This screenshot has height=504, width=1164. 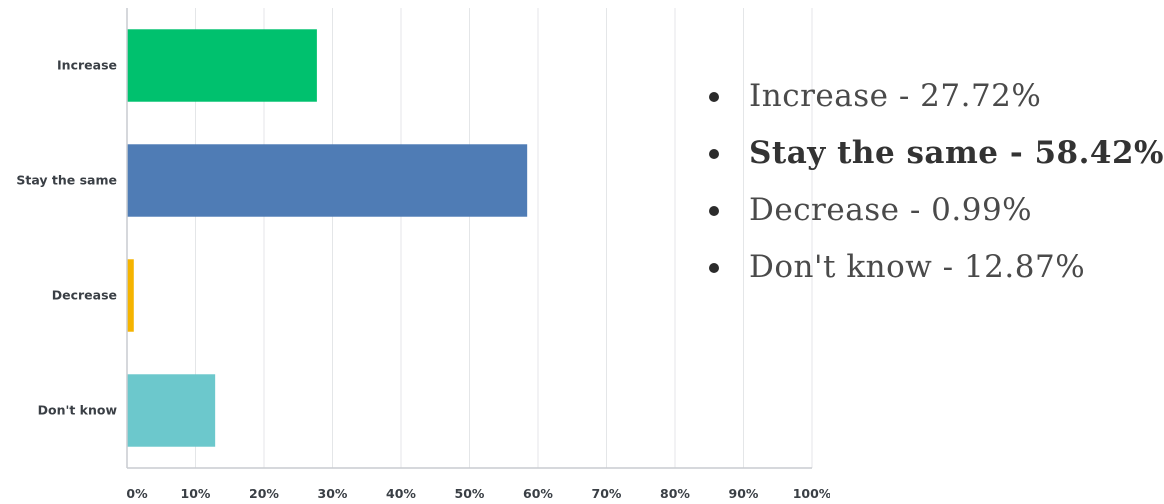 I want to click on category-label: Stay the same, so click(x=66, y=180).